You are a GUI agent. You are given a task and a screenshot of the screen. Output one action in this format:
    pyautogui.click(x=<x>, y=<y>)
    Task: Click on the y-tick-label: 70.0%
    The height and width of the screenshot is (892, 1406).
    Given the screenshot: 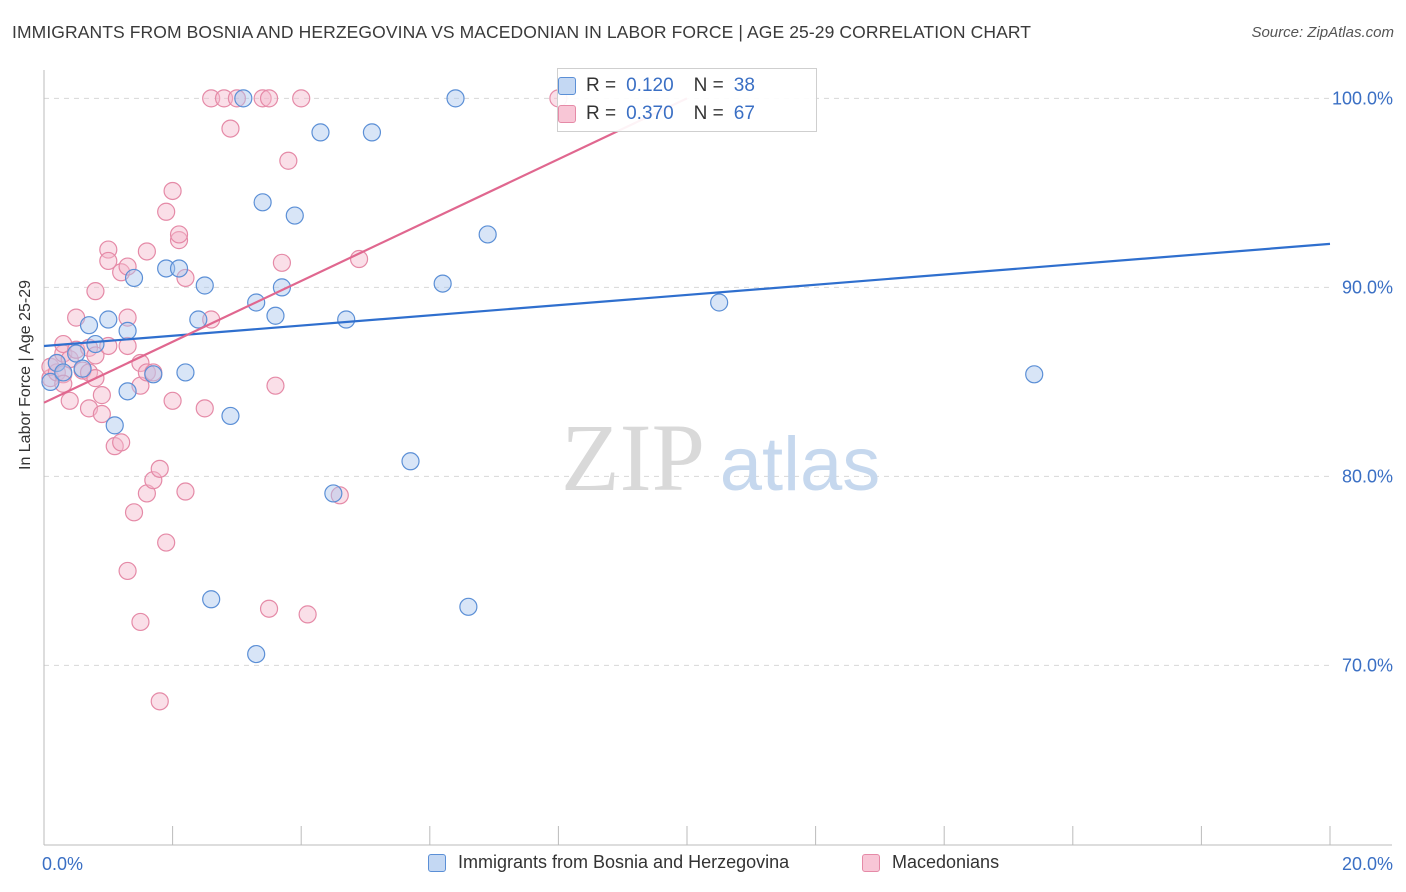 What is the action you would take?
    pyautogui.click(x=1367, y=665)
    